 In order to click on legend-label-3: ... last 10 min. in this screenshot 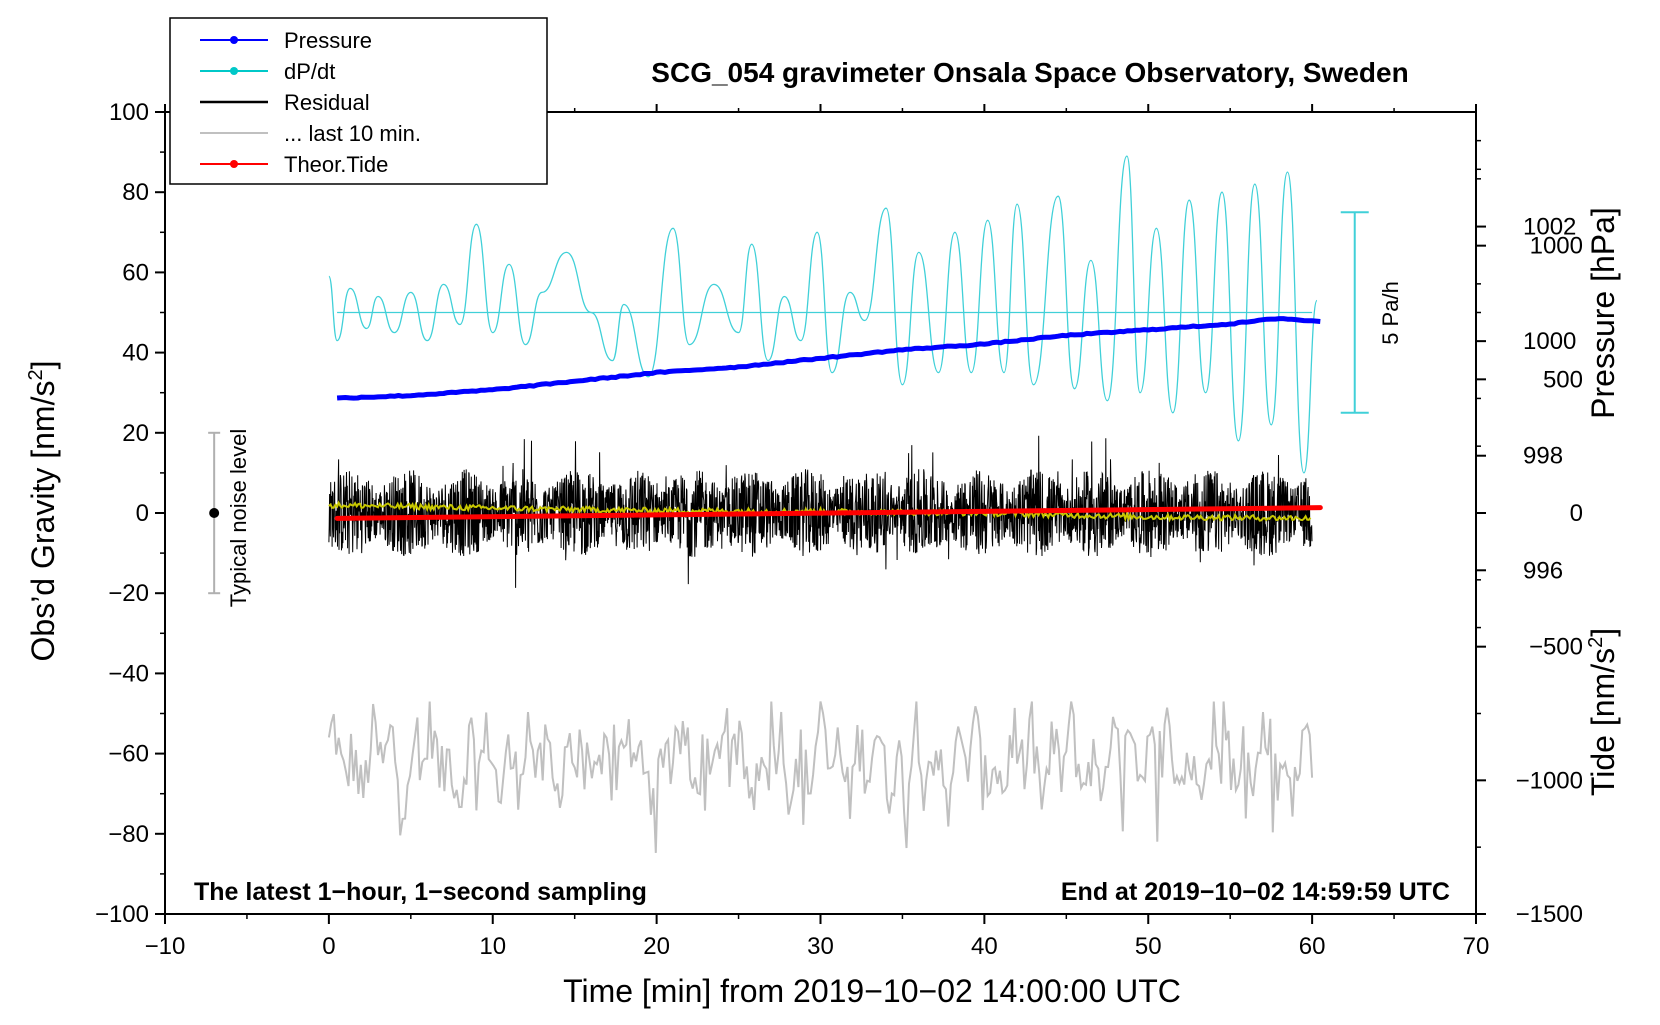, I will do `click(352, 133)`.